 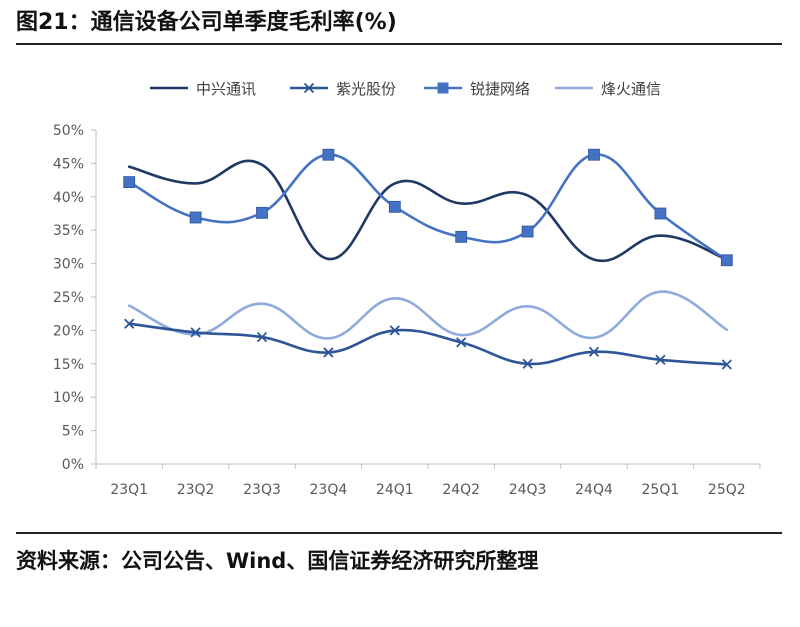 What do you see at coordinates (68, 164) in the screenshot?
I see `y-tick-label: 45%` at bounding box center [68, 164].